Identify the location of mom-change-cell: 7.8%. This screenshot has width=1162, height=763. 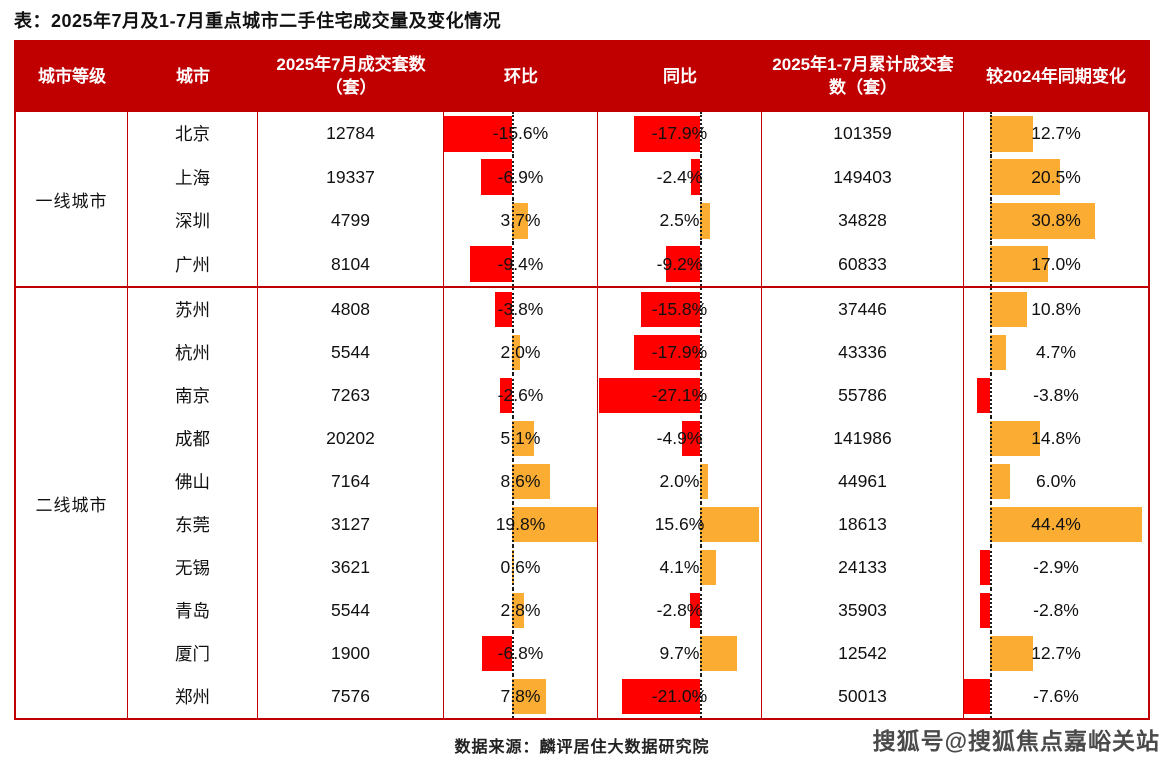
(521, 696).